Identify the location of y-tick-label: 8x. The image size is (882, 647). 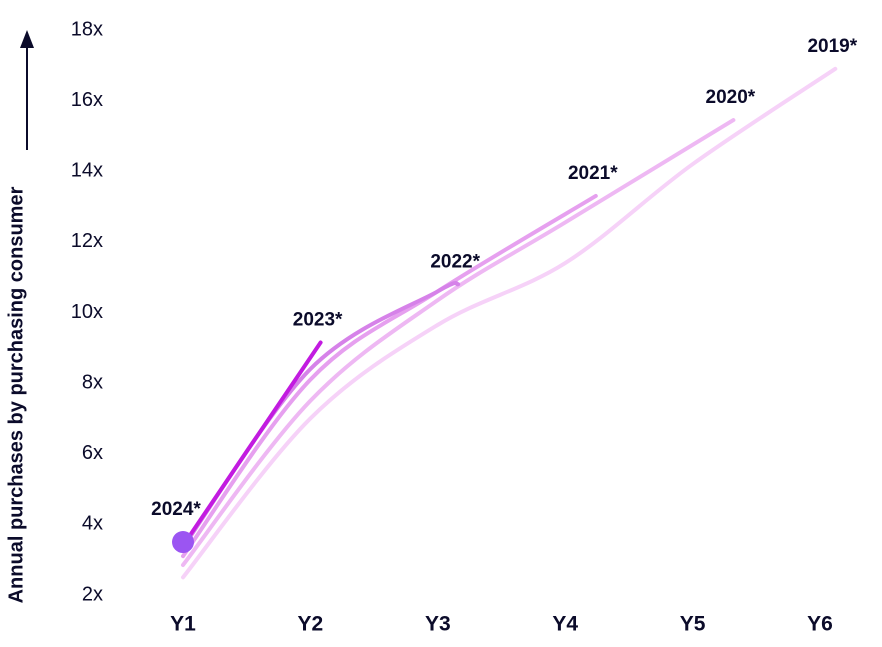
(92, 382).